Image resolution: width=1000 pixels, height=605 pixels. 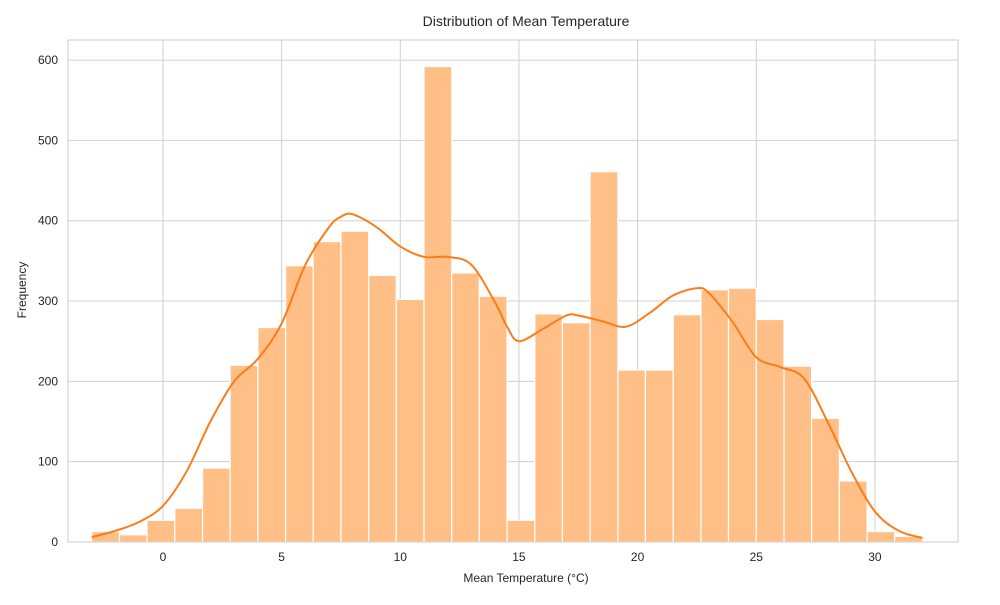 What do you see at coordinates (48, 462) in the screenshot?
I see `y-tick-label: 100` at bounding box center [48, 462].